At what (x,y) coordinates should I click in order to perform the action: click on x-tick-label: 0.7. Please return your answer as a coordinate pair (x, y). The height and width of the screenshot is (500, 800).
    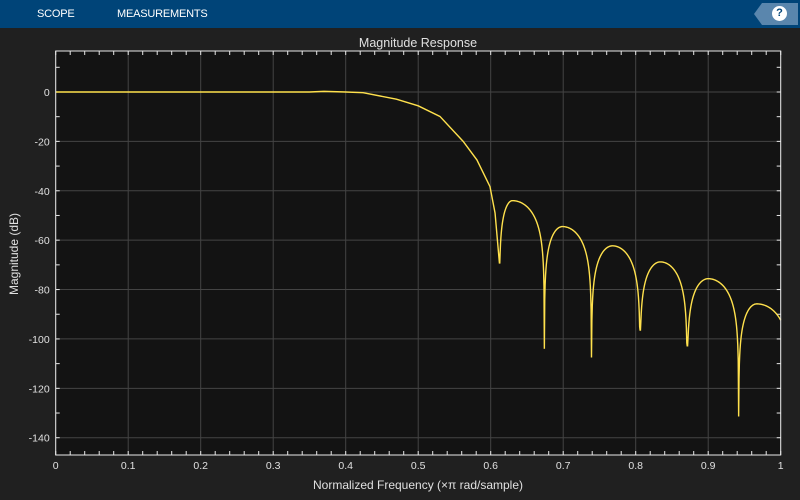
    Looking at the image, I should click on (563, 466).